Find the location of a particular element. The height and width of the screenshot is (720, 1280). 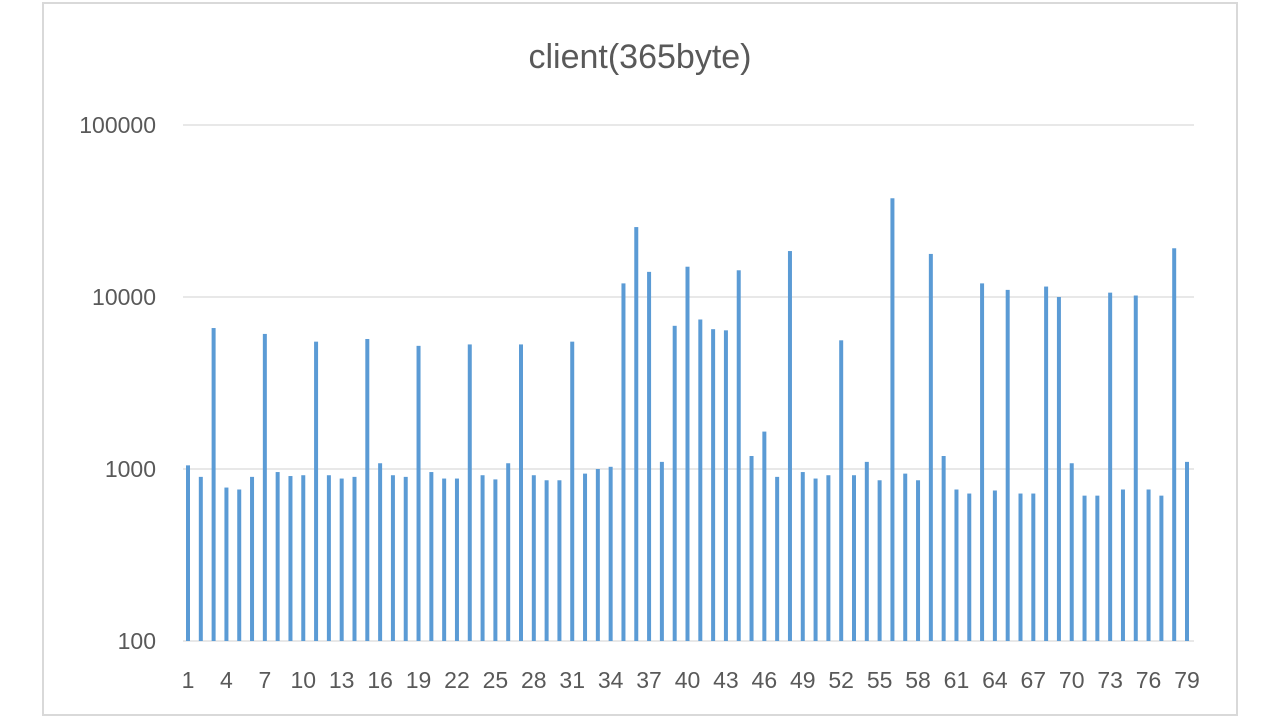

y-axis-ticks: 100 1000 10000 100000 is located at coordinates (117, 383).